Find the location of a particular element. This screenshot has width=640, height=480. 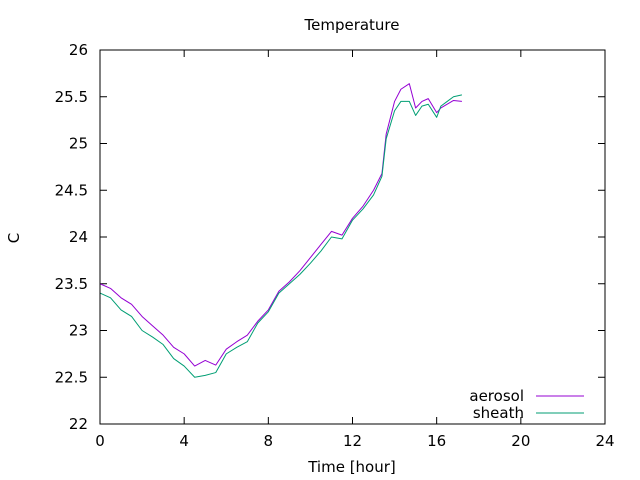

chart-title: Temperature is located at coordinates (351, 25).